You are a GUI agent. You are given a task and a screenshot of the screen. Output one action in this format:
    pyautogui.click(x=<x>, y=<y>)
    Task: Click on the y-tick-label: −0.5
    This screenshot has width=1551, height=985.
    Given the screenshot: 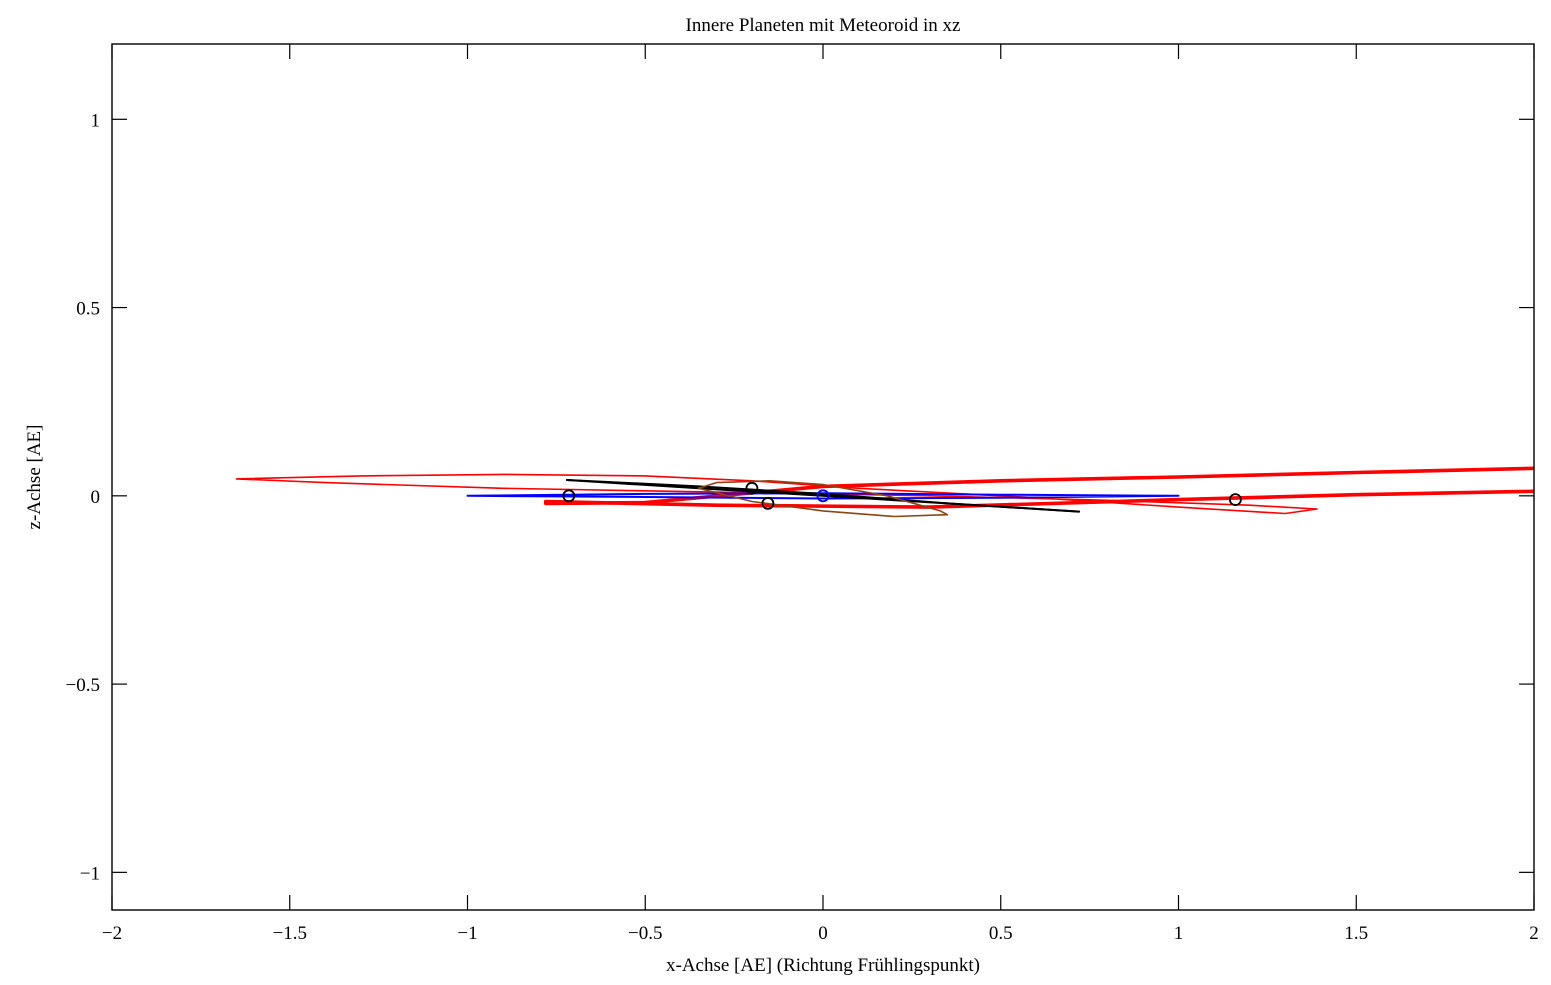 What is the action you would take?
    pyautogui.click(x=83, y=685)
    